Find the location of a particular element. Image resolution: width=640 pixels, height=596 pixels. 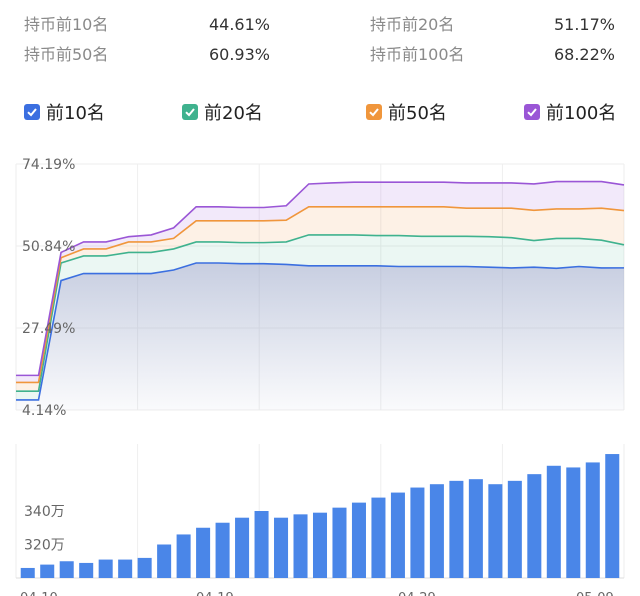

y-tick-label: 340万 is located at coordinates (44, 512).